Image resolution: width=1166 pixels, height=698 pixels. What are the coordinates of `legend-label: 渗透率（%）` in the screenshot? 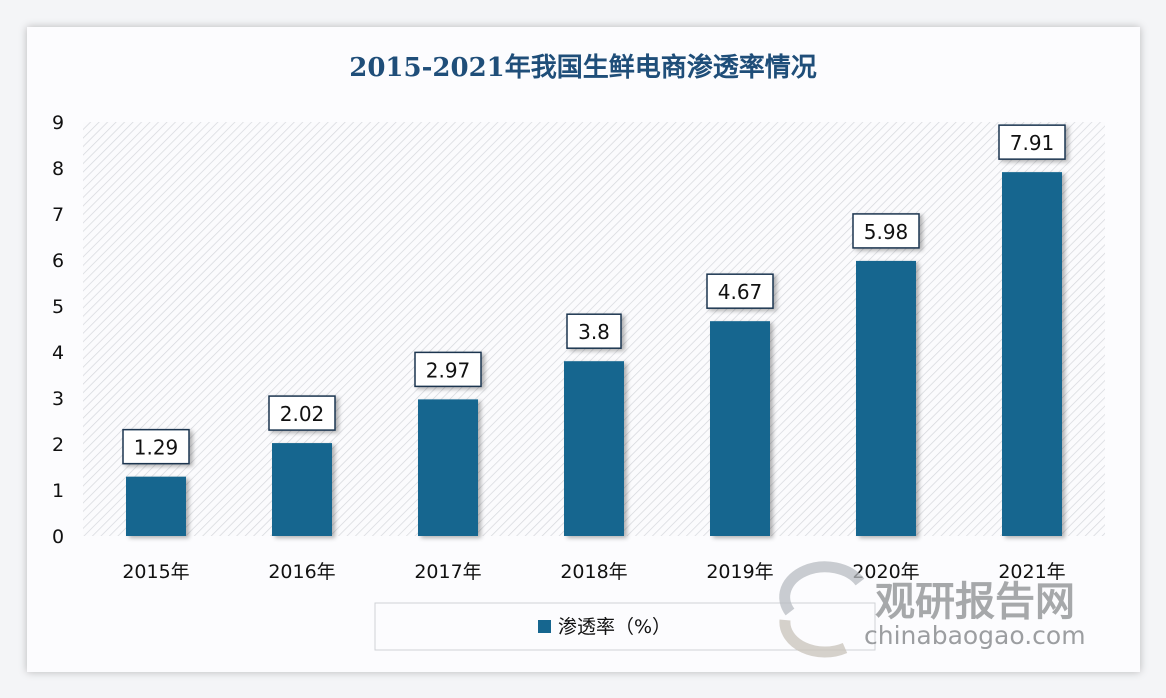 It's located at (614, 627).